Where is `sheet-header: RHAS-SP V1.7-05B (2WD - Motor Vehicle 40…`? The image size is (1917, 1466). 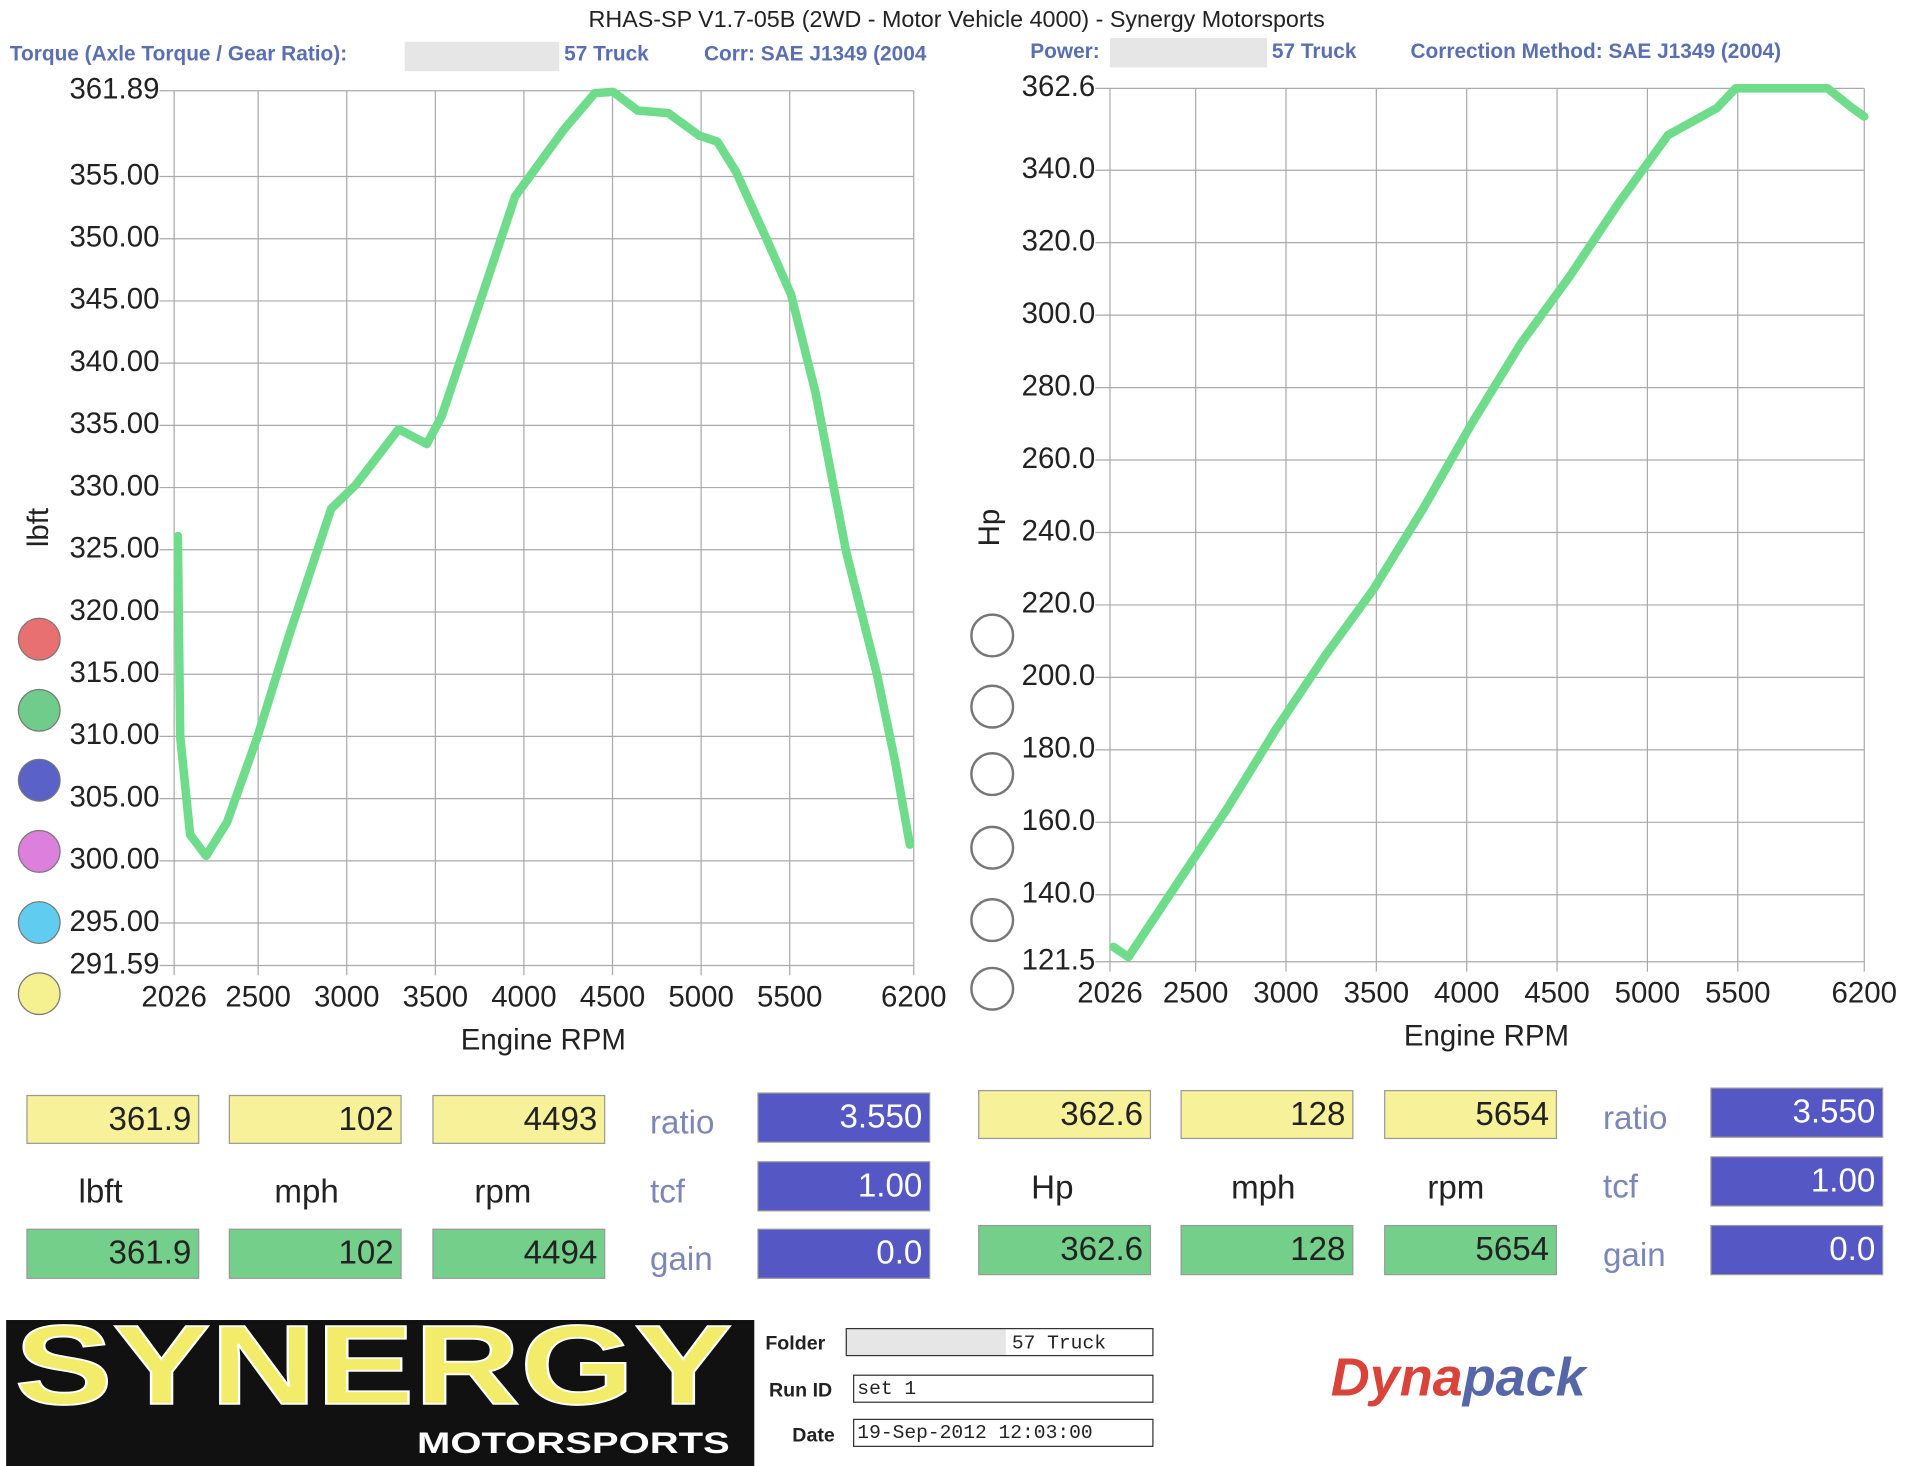 sheet-header: RHAS-SP V1.7-05B (2WD - Motor Vehicle 40… is located at coordinates (957, 19).